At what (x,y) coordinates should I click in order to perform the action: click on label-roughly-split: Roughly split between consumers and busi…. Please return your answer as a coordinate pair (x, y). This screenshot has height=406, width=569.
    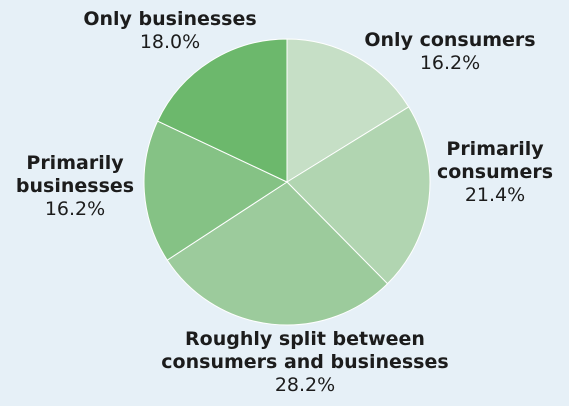
    Looking at the image, I should click on (305, 362).